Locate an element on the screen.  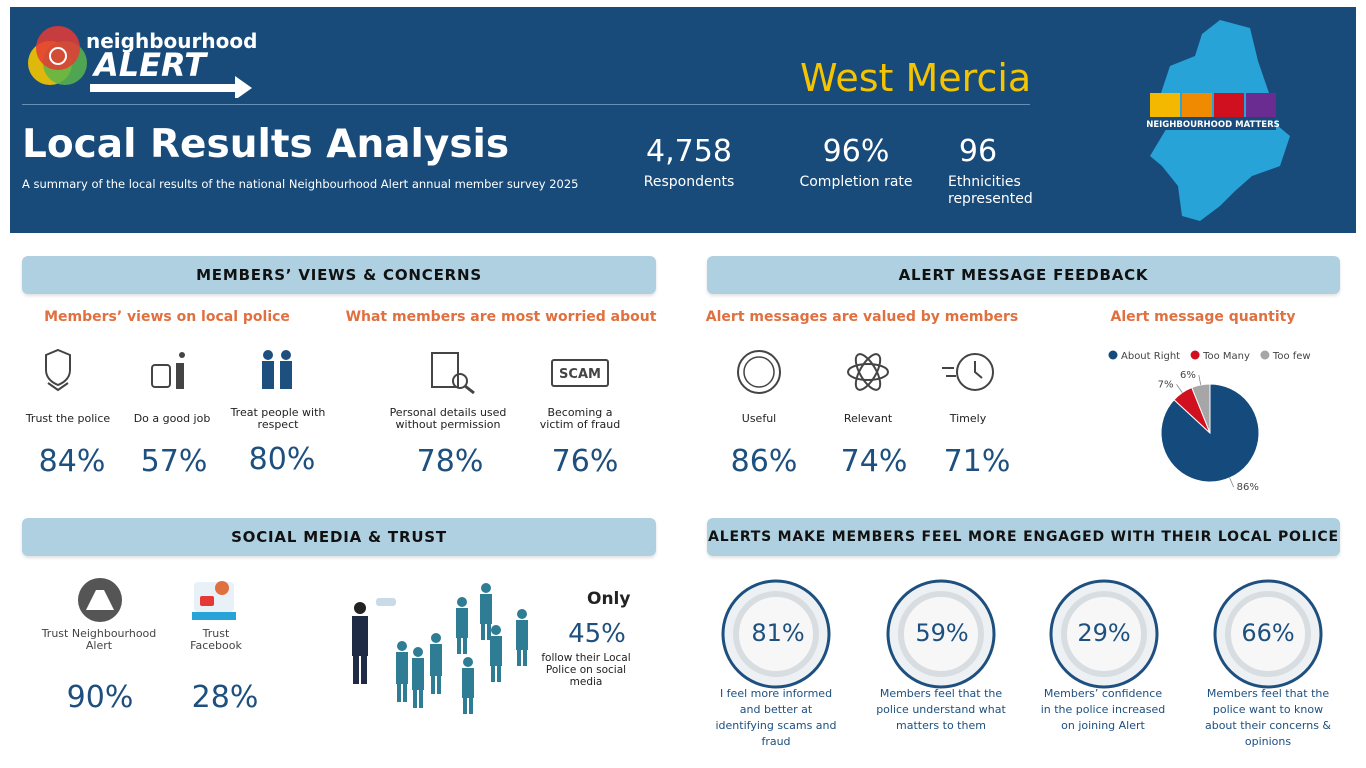
section-heading: SOCIAL MEDIA & TRUST is located at coordinates (339, 537).